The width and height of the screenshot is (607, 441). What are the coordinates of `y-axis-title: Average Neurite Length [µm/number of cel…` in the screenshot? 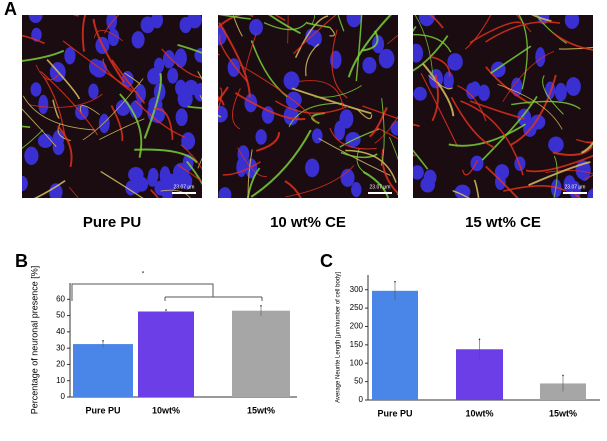 It's located at (339, 337).